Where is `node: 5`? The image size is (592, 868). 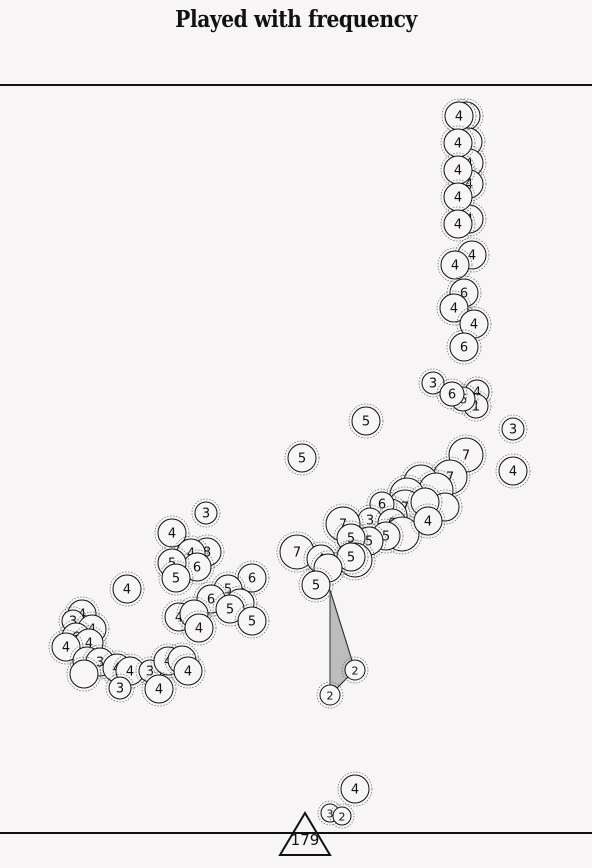
node: 5 is located at coordinates (176, 578).